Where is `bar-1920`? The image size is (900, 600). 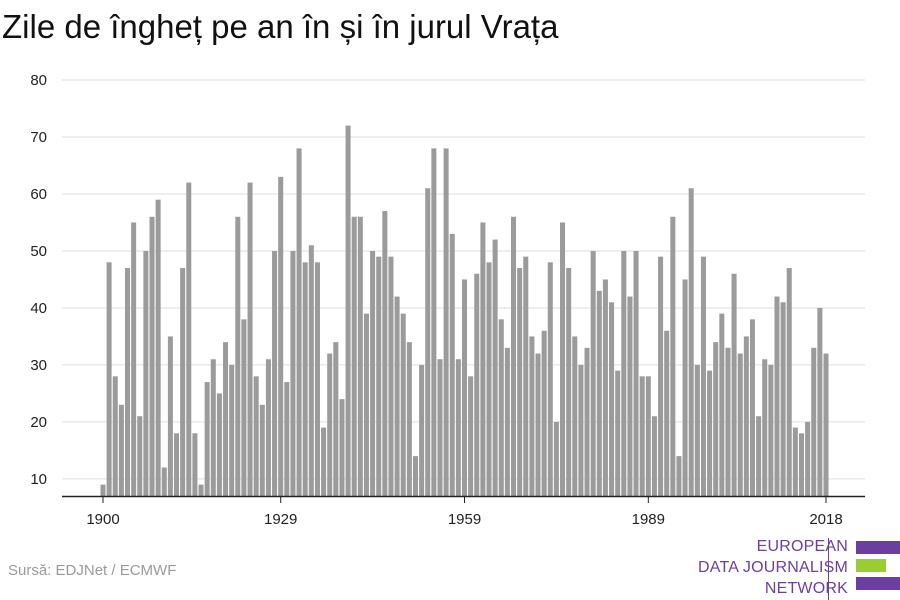
bar-1920 is located at coordinates (226, 419).